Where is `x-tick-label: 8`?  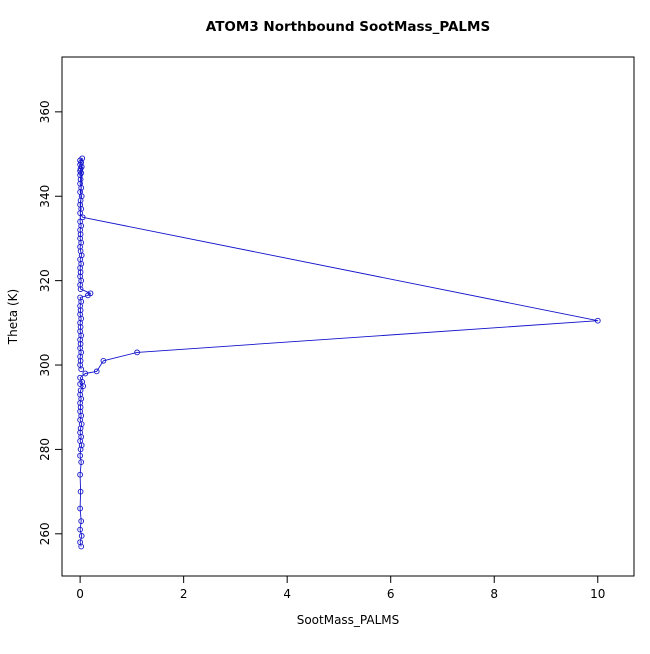
x-tick-label: 8 is located at coordinates (494, 594).